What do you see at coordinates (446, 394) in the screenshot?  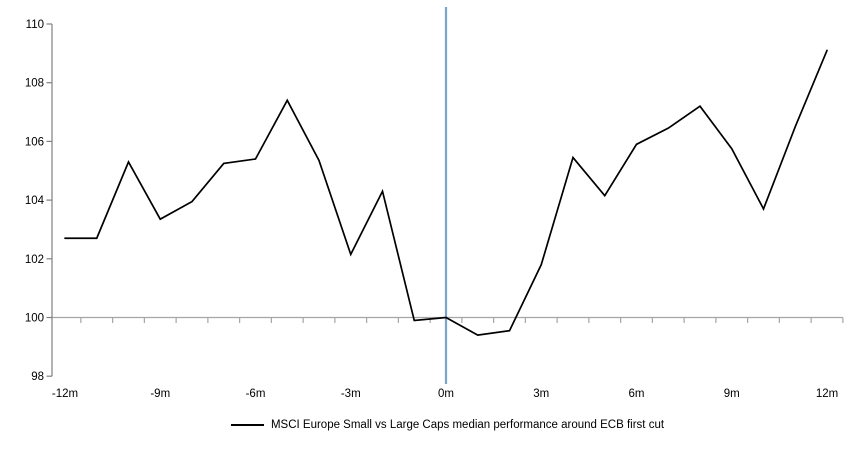 I see `x-tick-label: 0m` at bounding box center [446, 394].